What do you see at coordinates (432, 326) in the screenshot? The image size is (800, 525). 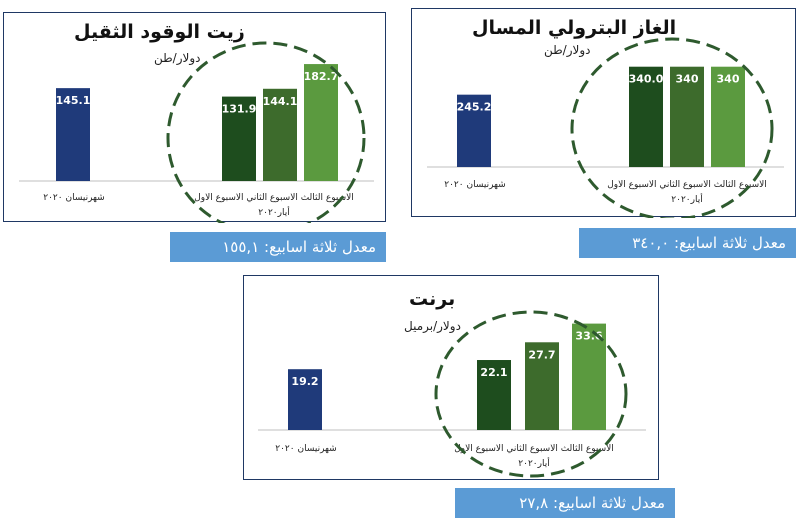 I see `chart-unit: دولار/برميل` at bounding box center [432, 326].